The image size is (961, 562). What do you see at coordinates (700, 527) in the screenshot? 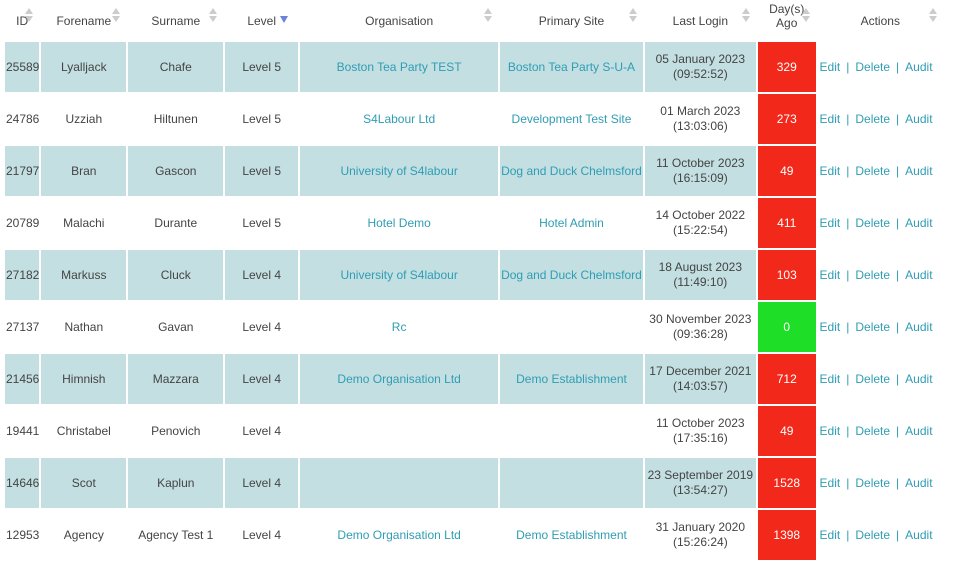
I see `login-date: 31 January 2020` at bounding box center [700, 527].